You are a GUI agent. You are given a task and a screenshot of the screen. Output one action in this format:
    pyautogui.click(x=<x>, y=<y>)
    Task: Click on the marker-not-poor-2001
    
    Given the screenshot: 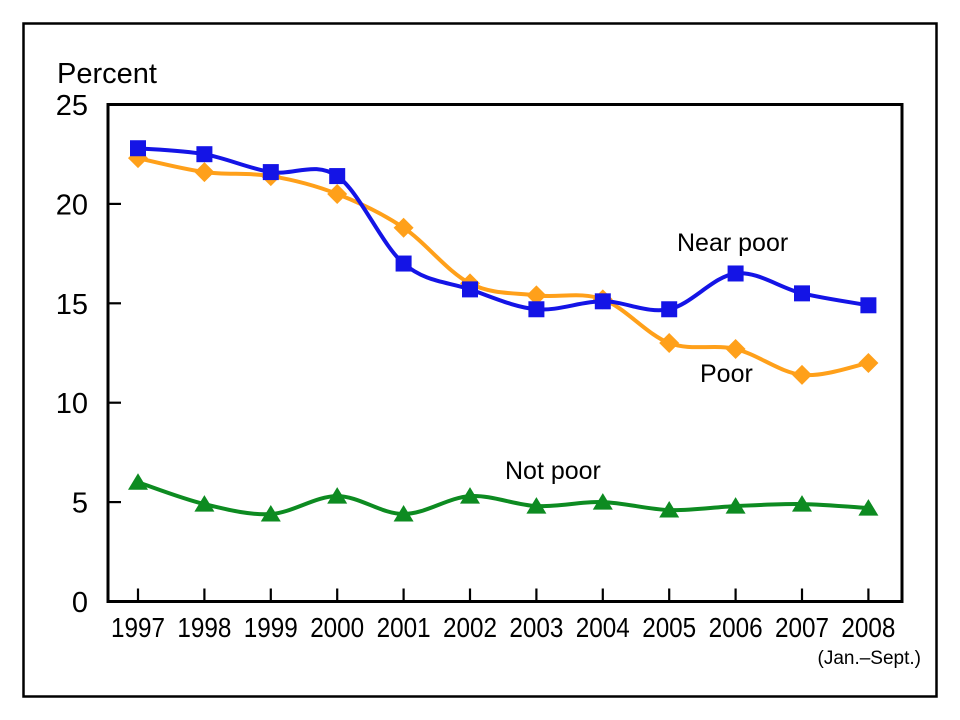 What is the action you would take?
    pyautogui.click(x=403, y=513)
    